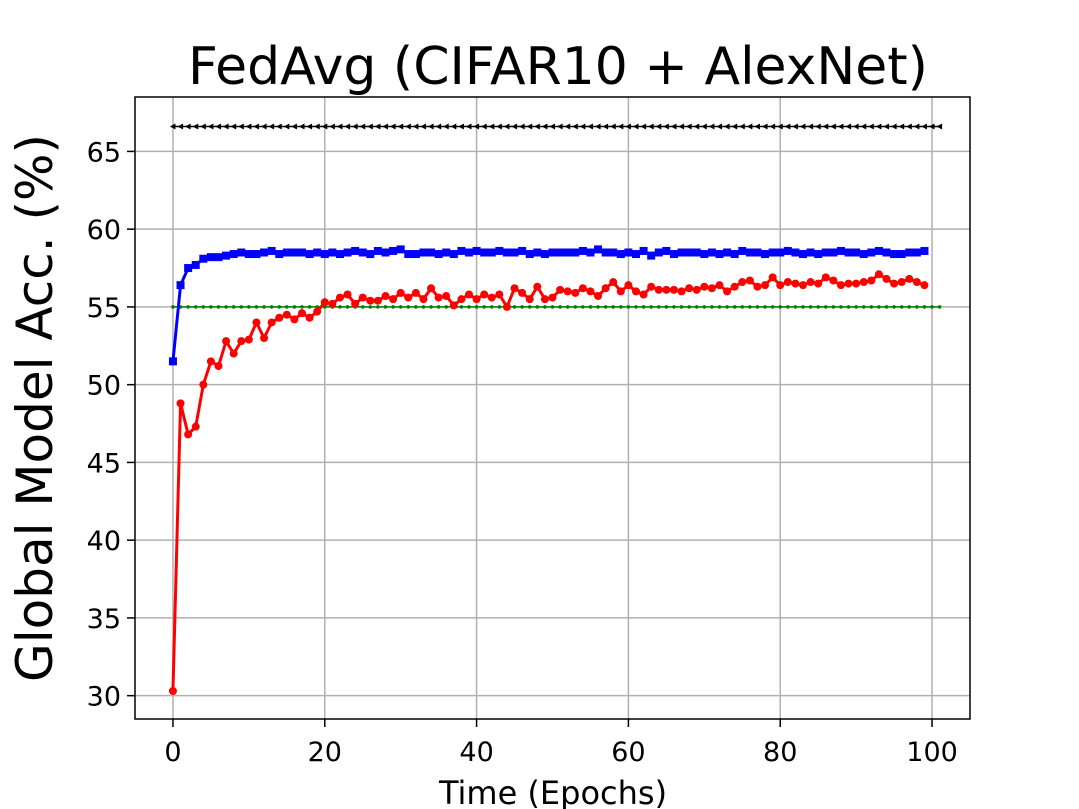 The width and height of the screenshot is (1079, 809). Describe the element at coordinates (558, 67) in the screenshot. I see `chart-title: FedAvg (CIFAR10 + AlexNet)` at that location.